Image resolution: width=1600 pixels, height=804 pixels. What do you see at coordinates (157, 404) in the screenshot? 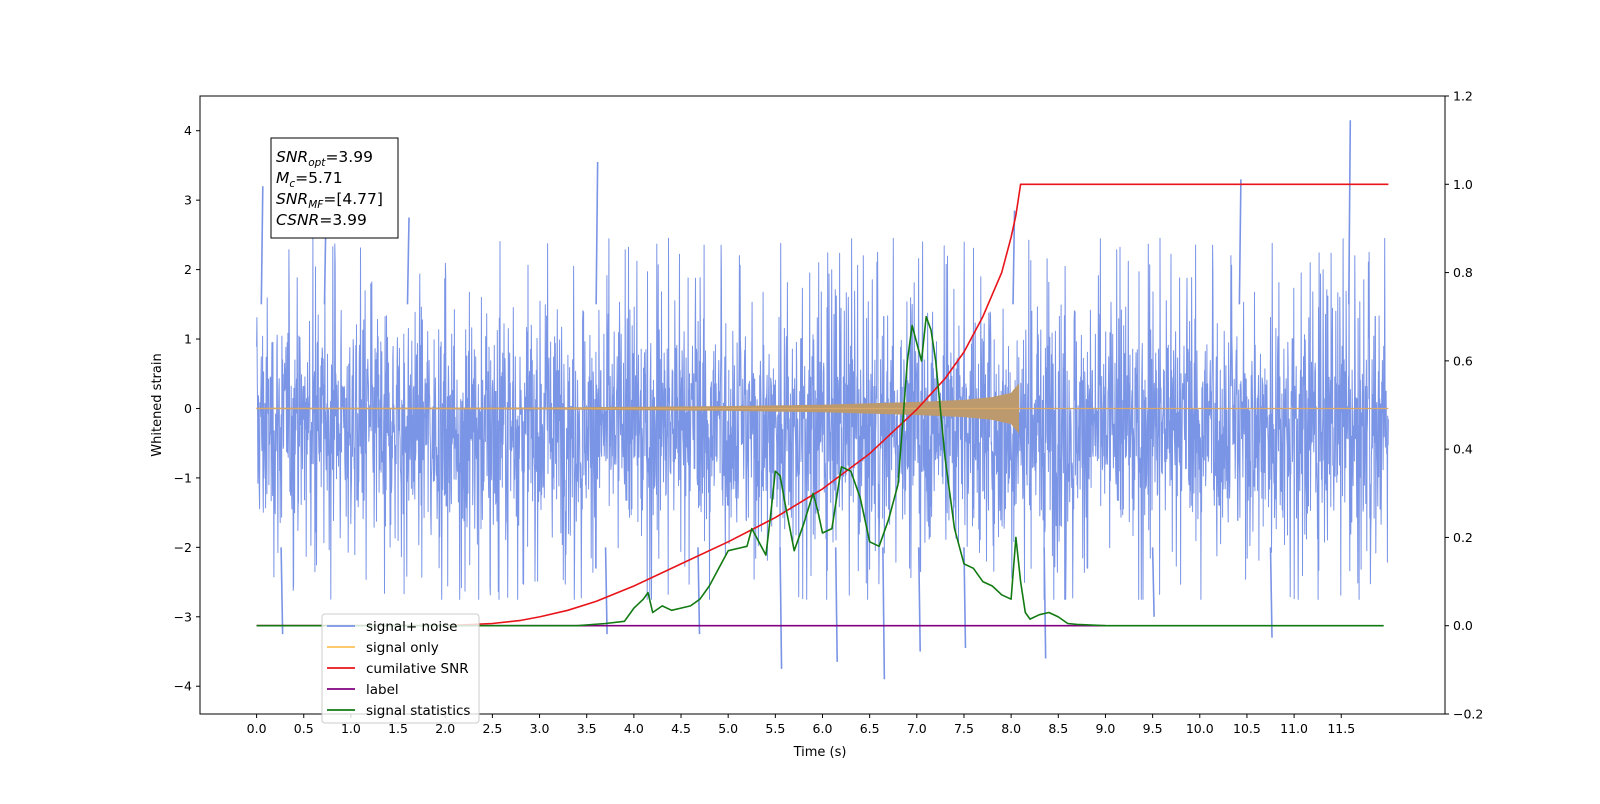
I see `y-axis-label: Whitened strain` at bounding box center [157, 404].